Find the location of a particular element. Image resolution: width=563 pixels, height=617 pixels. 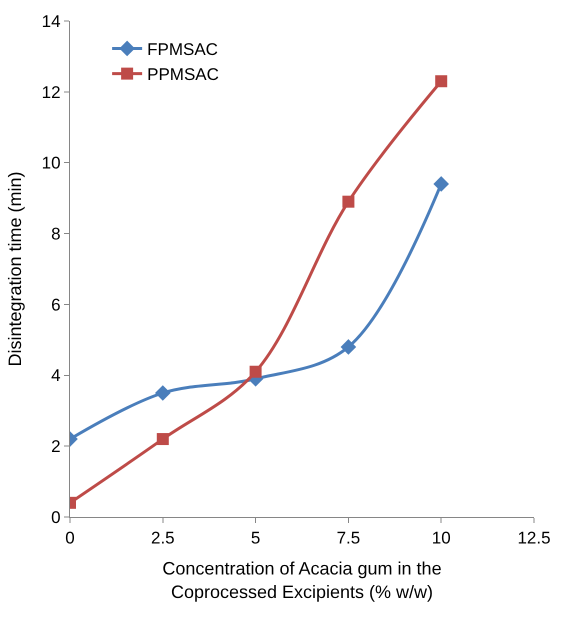

y-tick-label: 12 is located at coordinates (51, 92).